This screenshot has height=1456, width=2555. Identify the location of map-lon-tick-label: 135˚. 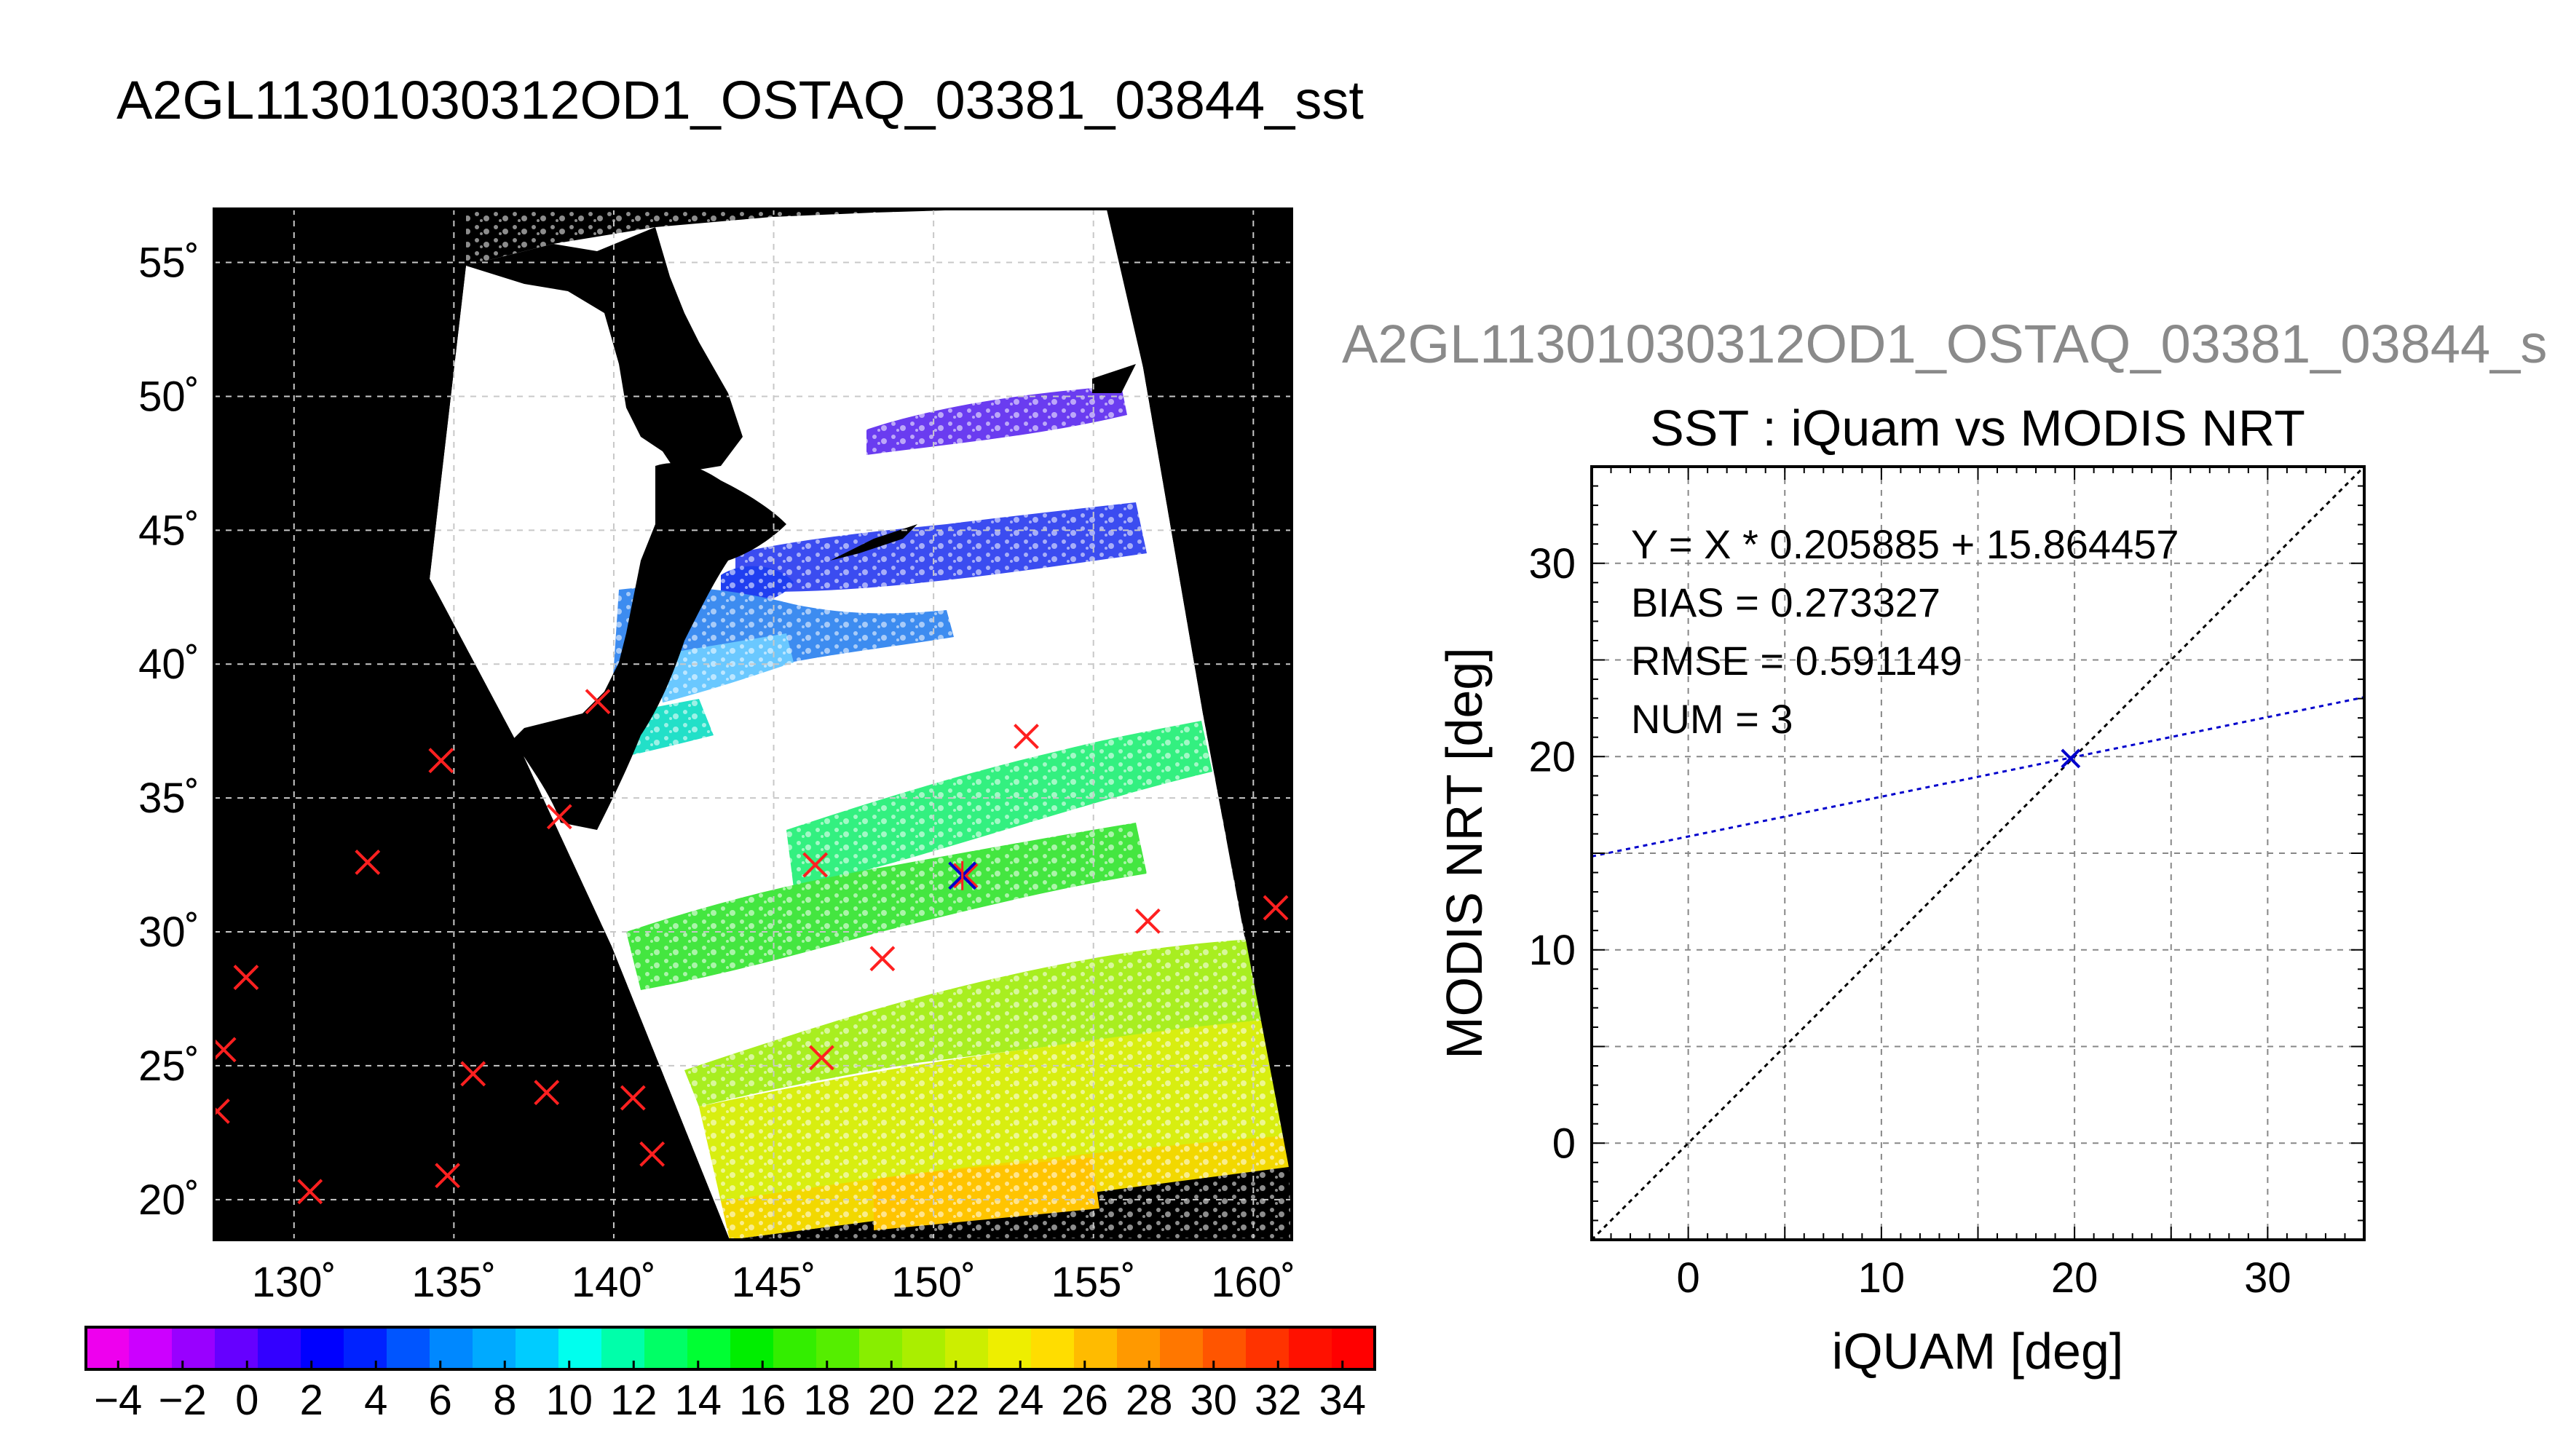
(453, 1282).